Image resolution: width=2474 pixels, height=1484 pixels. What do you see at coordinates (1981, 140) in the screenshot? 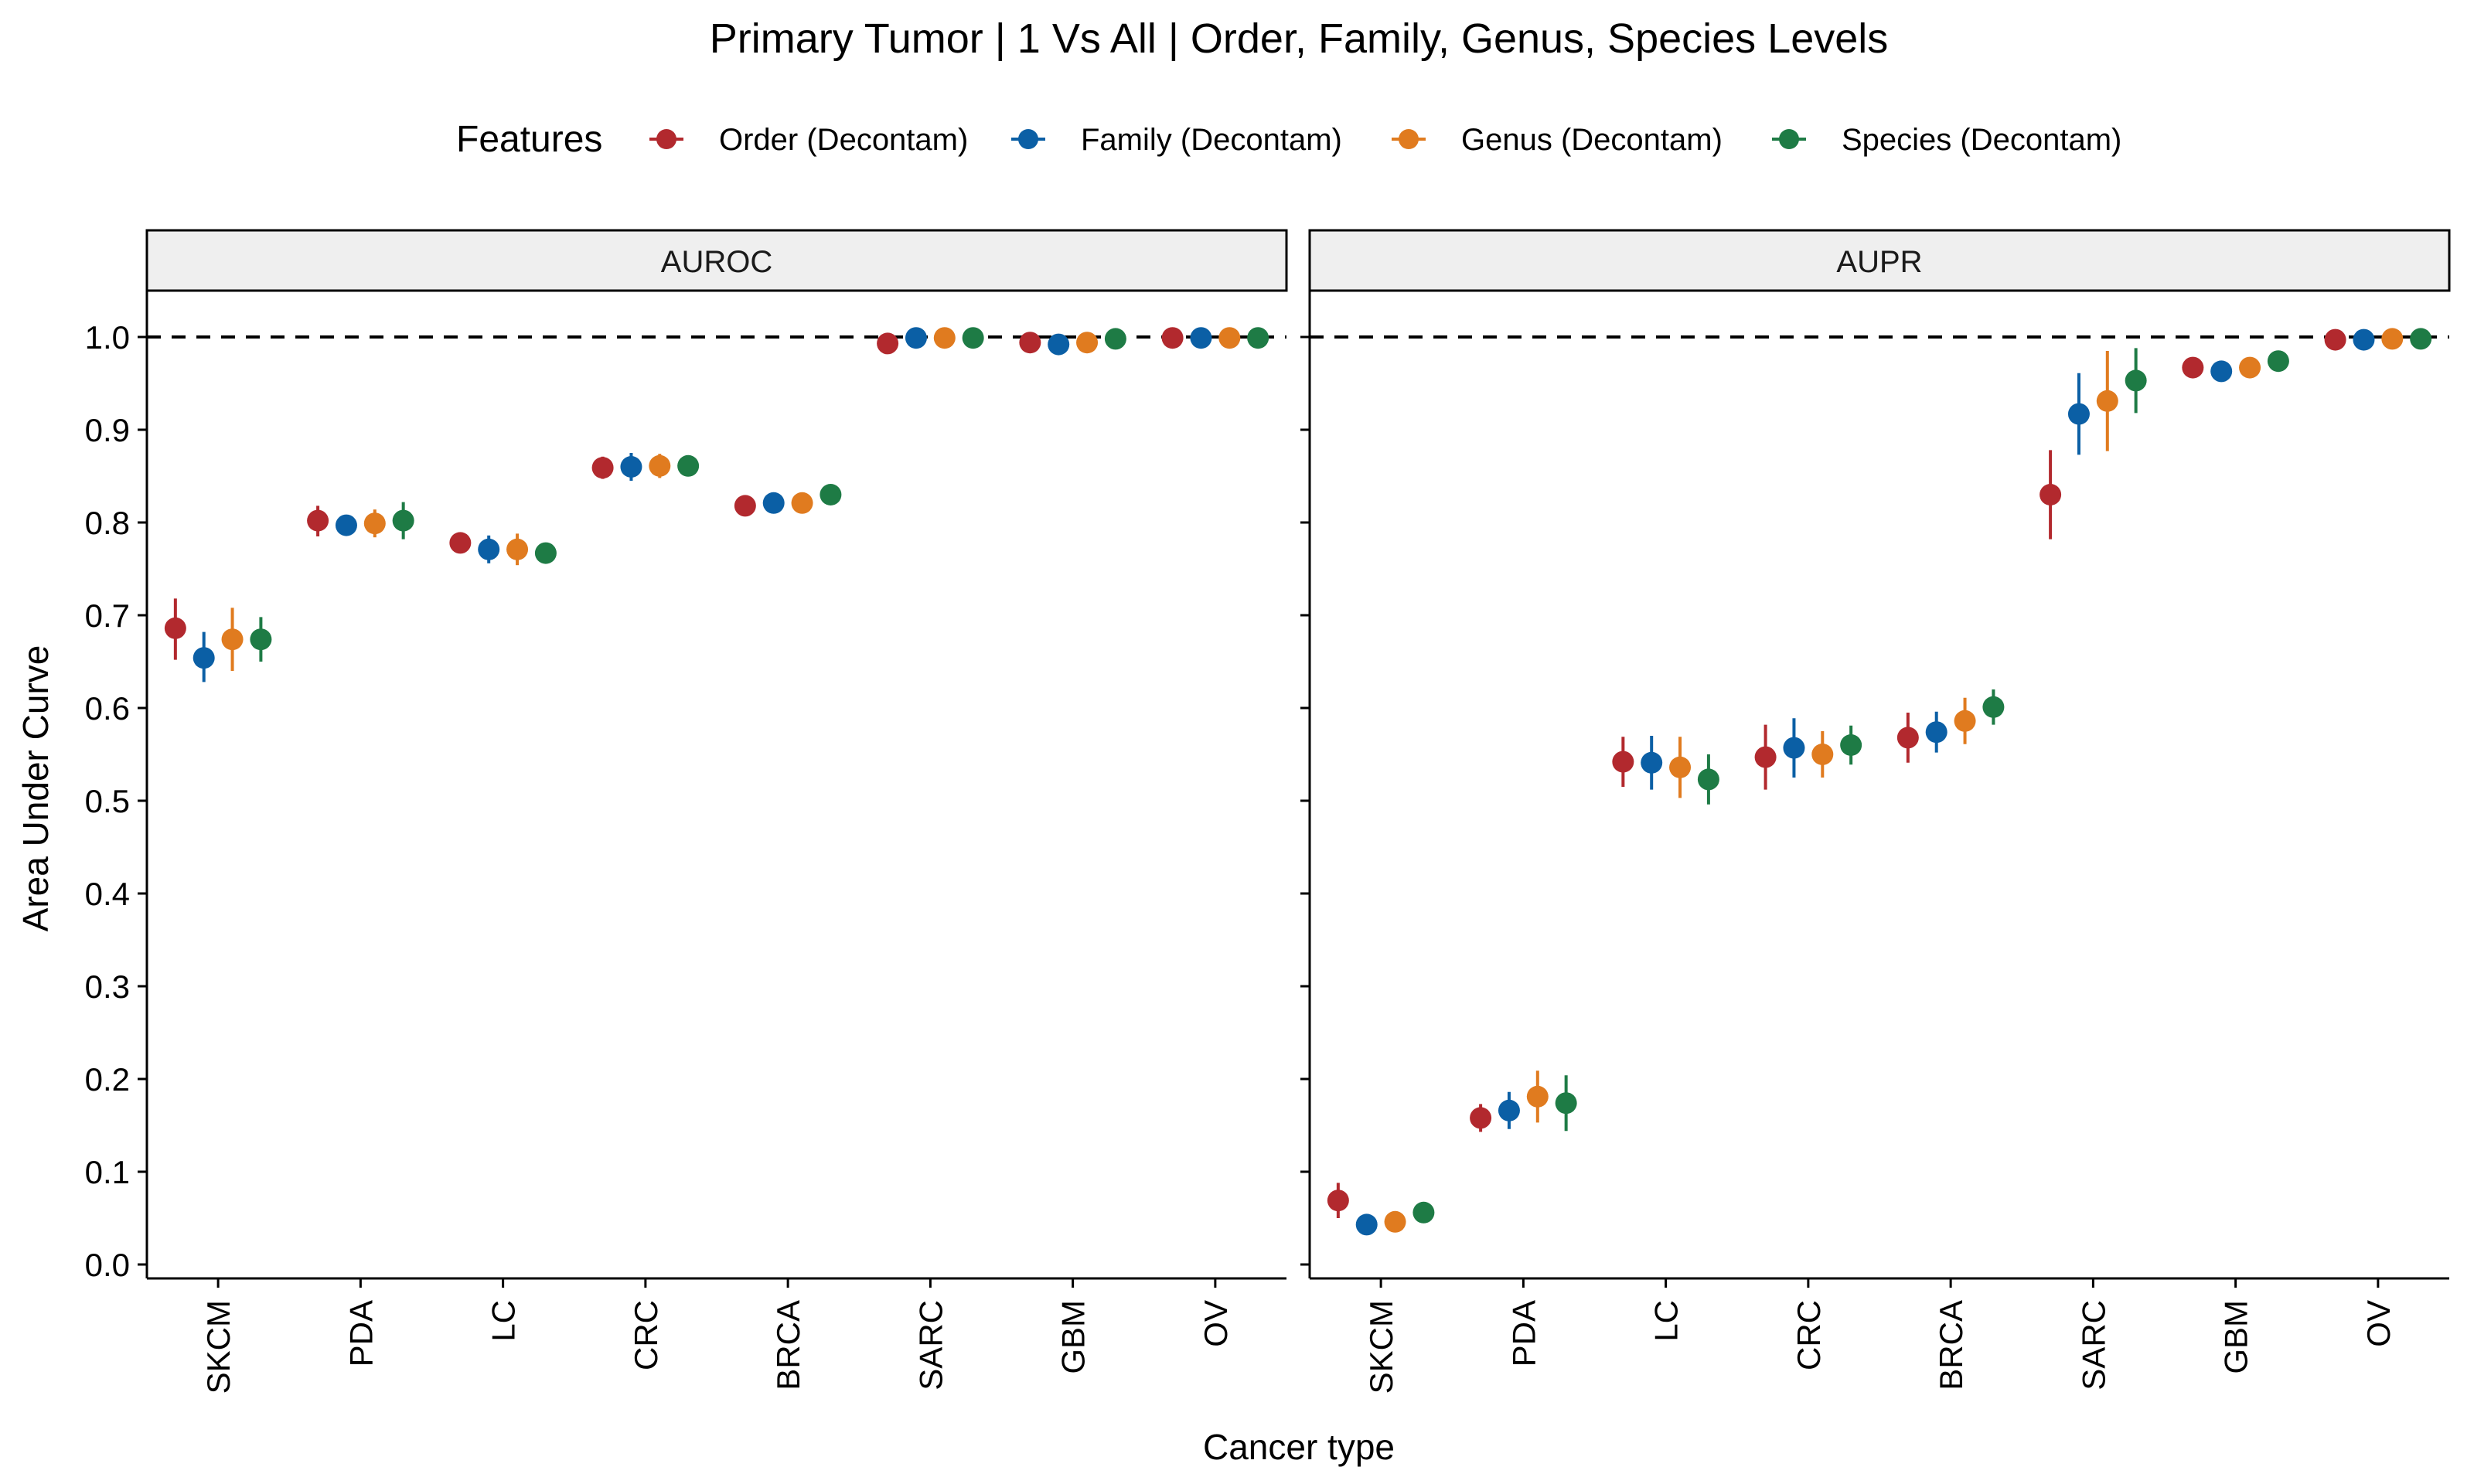
I see `legend-label: Species (Decontam)` at bounding box center [1981, 140].